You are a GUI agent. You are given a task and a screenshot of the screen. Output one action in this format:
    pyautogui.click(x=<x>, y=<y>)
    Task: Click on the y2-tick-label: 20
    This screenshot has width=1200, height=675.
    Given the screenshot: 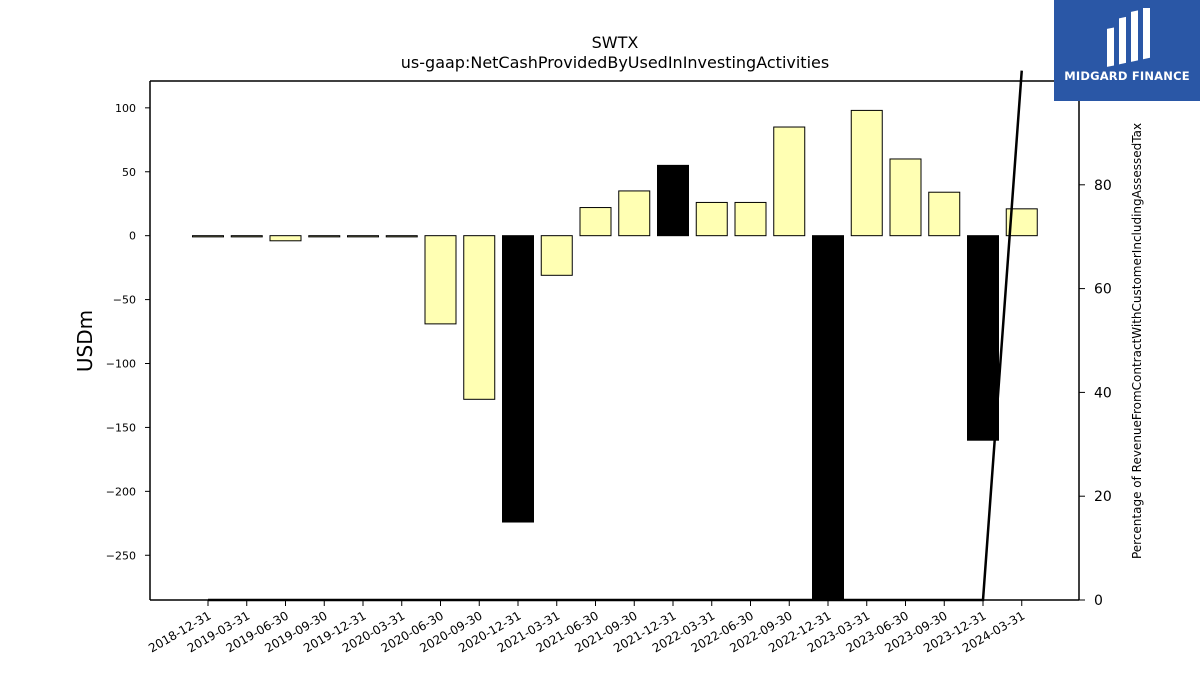 What is the action you would take?
    pyautogui.click(x=1103, y=497)
    